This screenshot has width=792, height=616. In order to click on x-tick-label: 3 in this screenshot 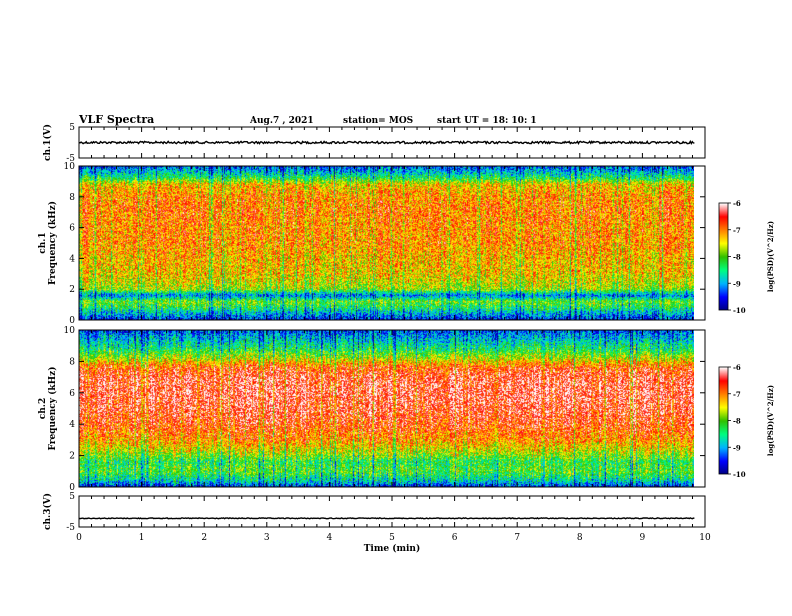, I will do `click(267, 538)`.